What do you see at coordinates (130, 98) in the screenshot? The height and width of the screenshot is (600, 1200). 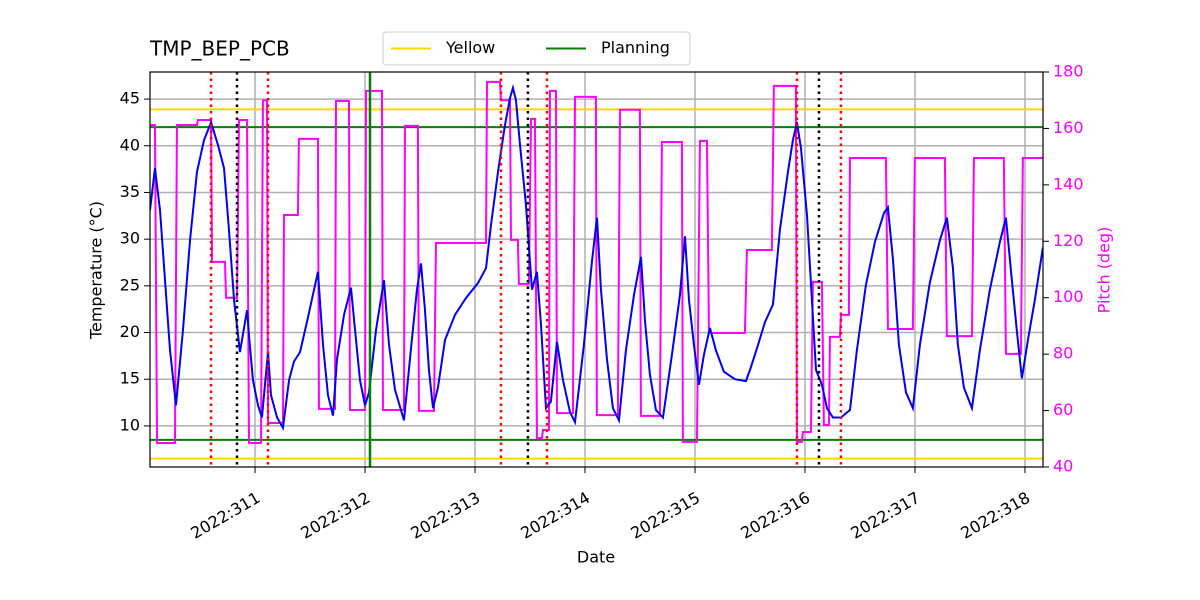 I see `y-tick-label: 45` at bounding box center [130, 98].